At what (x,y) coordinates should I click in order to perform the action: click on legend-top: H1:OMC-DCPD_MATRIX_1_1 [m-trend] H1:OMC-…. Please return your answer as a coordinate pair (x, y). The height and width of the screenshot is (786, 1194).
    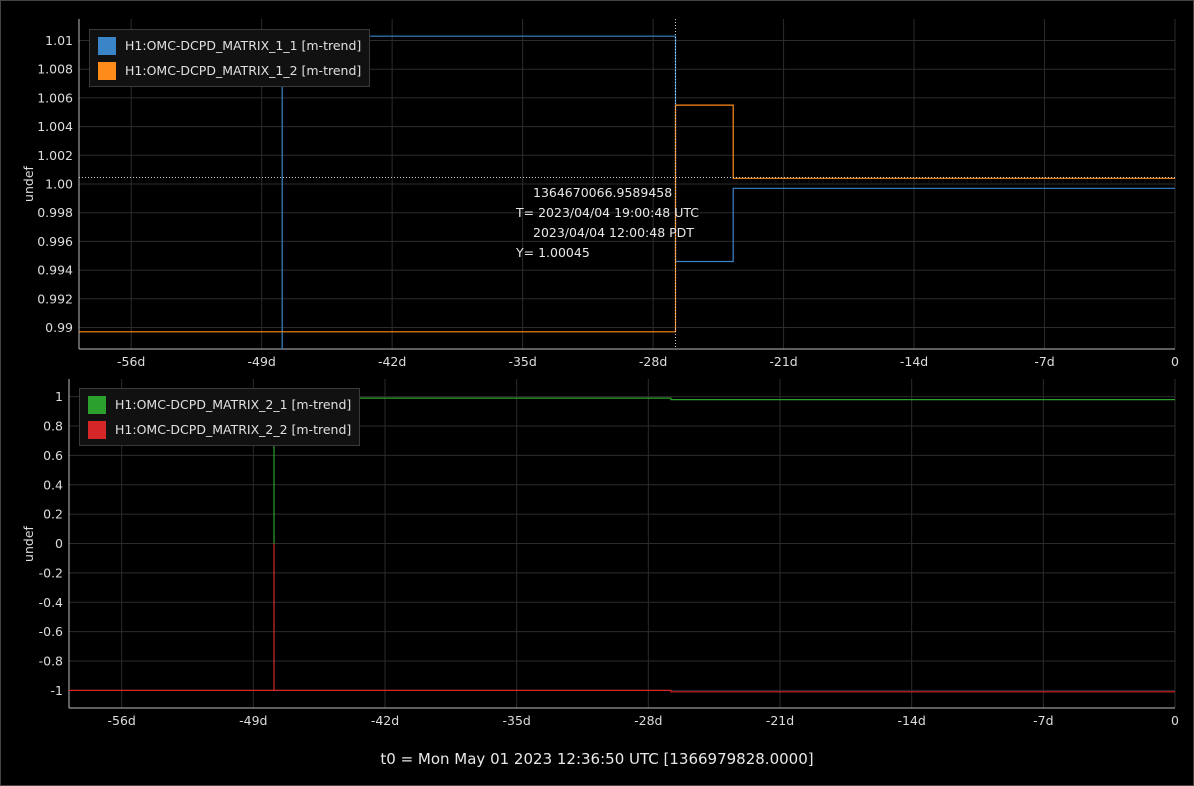
    Looking at the image, I should click on (230, 58).